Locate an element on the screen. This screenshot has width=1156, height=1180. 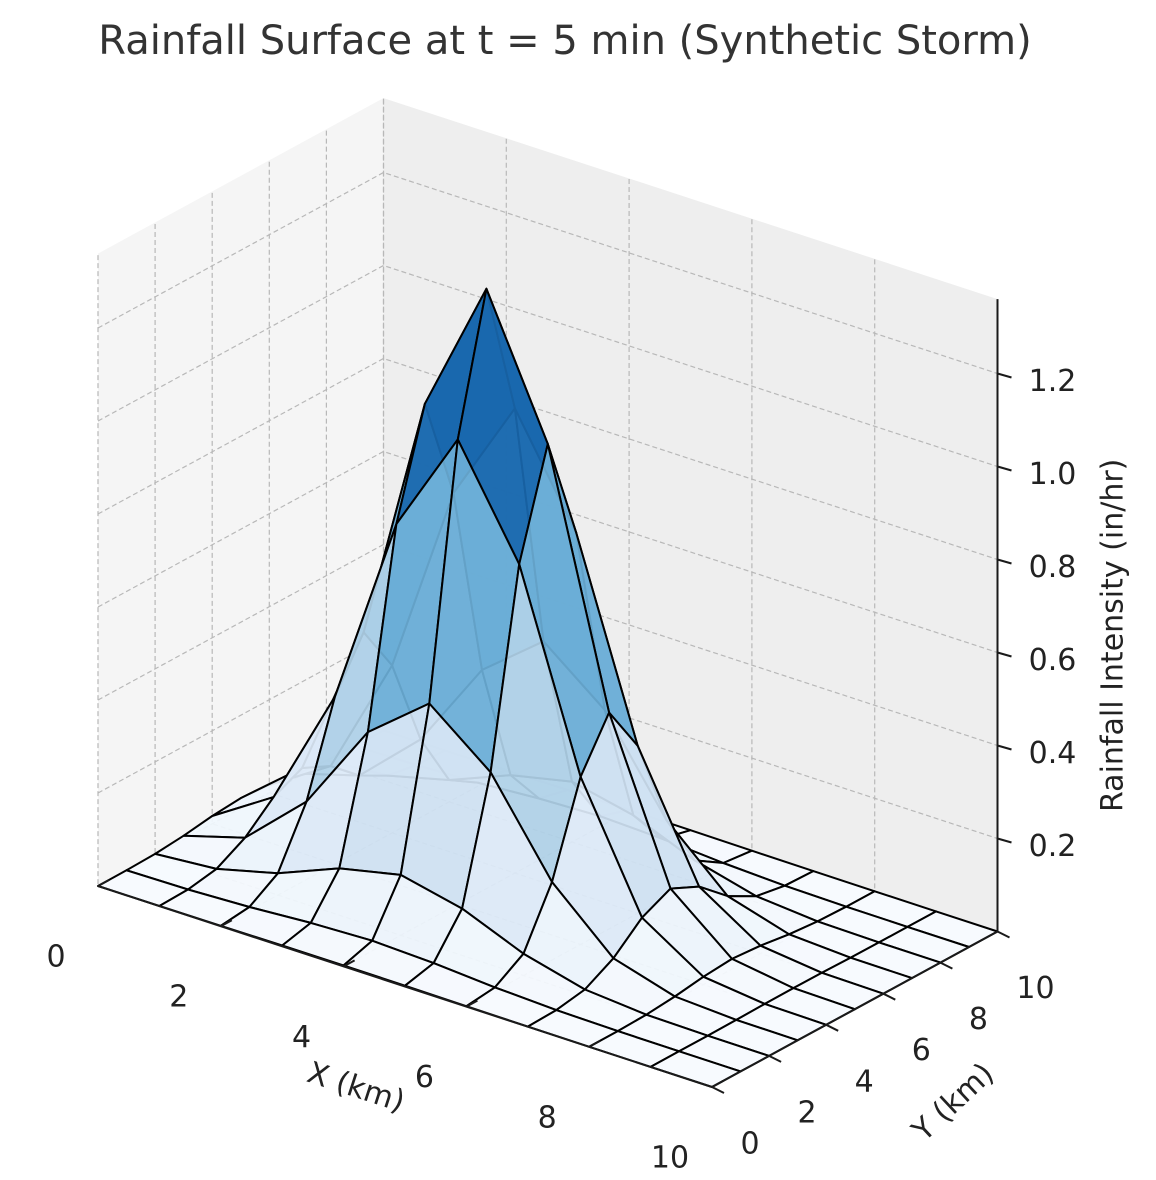
x-axis-label: X (km) is located at coordinates (356, 1087).